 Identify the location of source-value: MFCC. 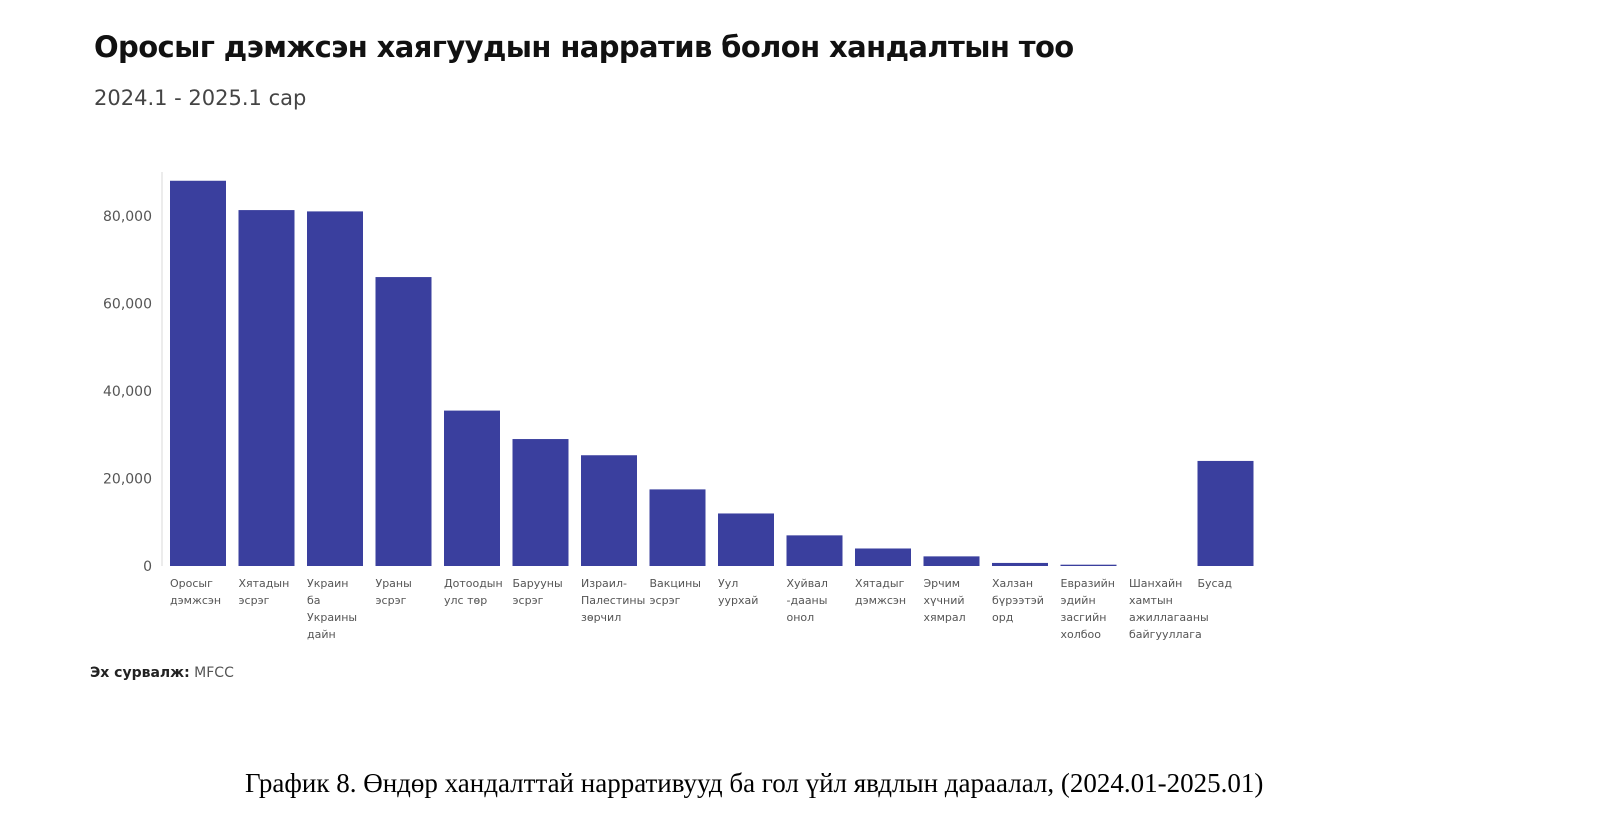
(214, 673).